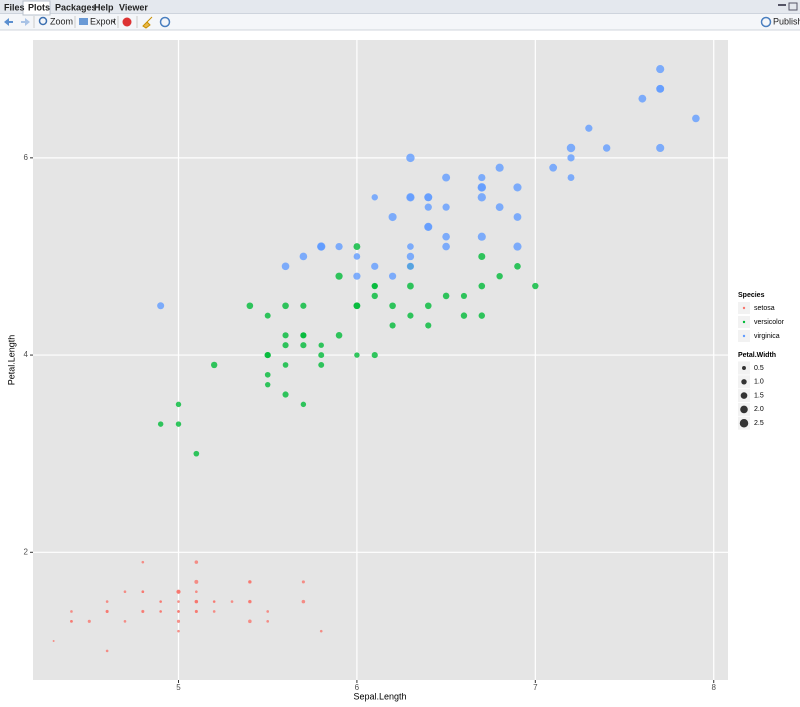 The height and width of the screenshot is (707, 800). Describe the element at coordinates (103, 21) in the screenshot. I see `export-button: Export` at that location.